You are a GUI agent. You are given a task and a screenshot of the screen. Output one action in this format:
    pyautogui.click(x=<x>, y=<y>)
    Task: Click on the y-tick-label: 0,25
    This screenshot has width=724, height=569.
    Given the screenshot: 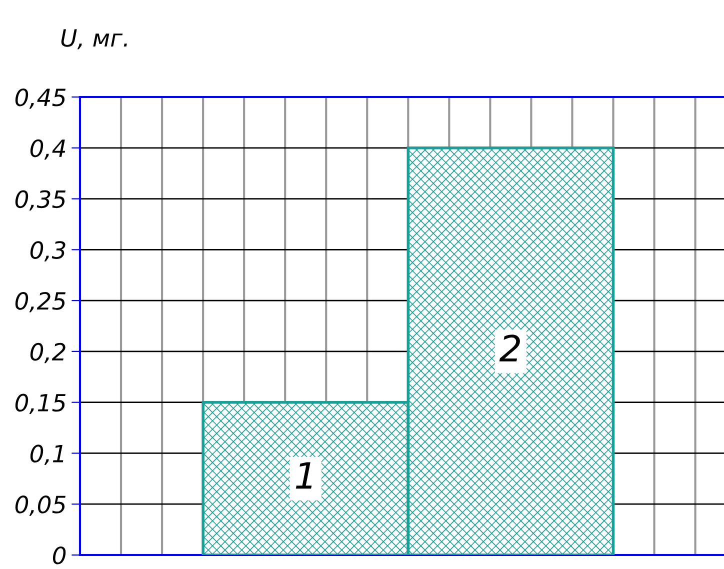 What is the action you would take?
    pyautogui.click(x=40, y=302)
    